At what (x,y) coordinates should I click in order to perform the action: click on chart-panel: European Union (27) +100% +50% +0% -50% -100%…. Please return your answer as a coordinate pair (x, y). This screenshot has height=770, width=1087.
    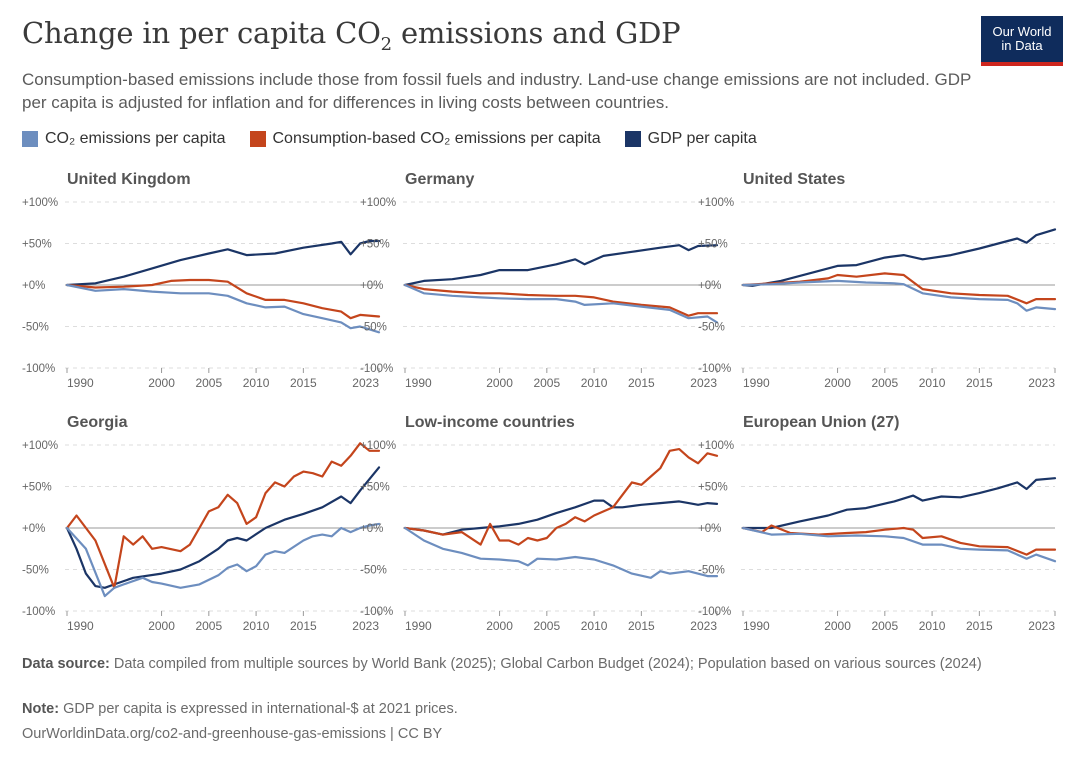
    Looking at the image, I should click on (877, 523).